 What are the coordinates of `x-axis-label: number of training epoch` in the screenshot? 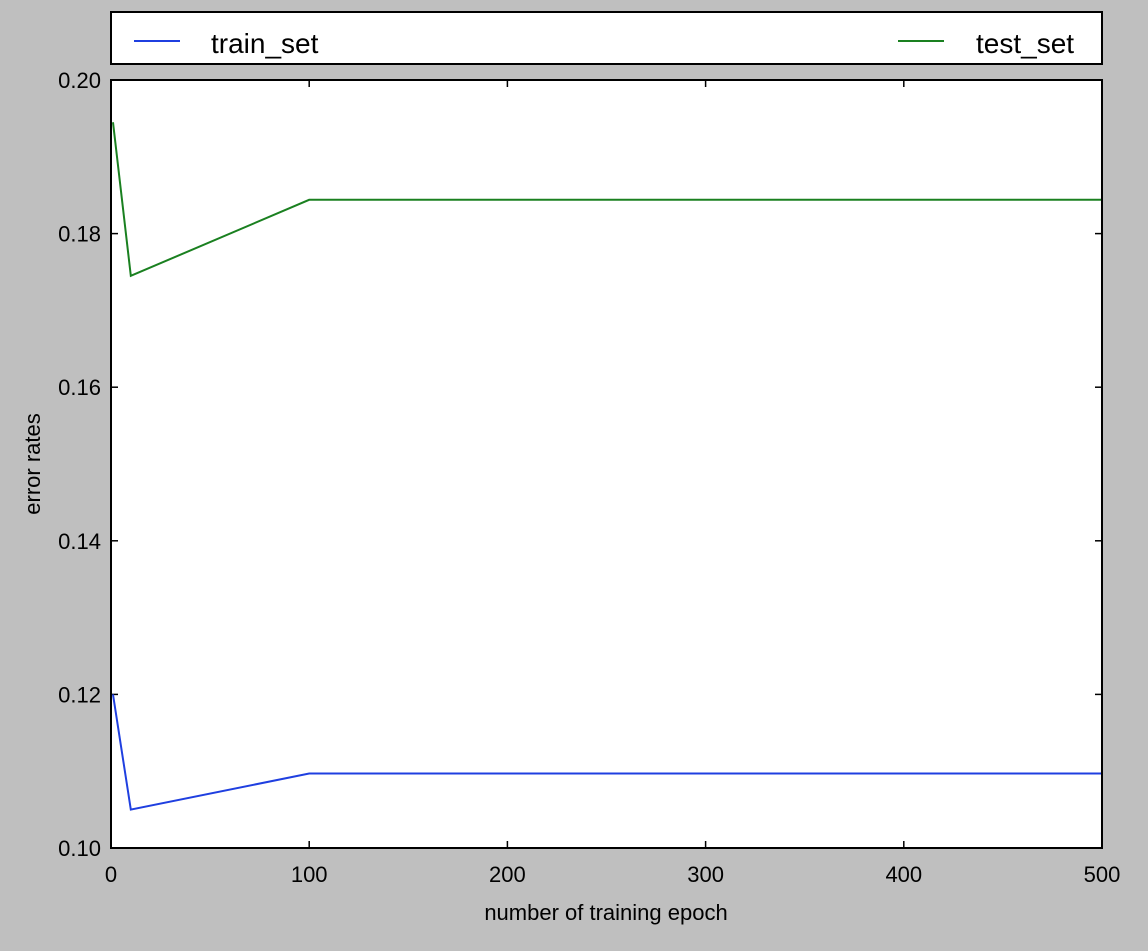 It's located at (605, 912).